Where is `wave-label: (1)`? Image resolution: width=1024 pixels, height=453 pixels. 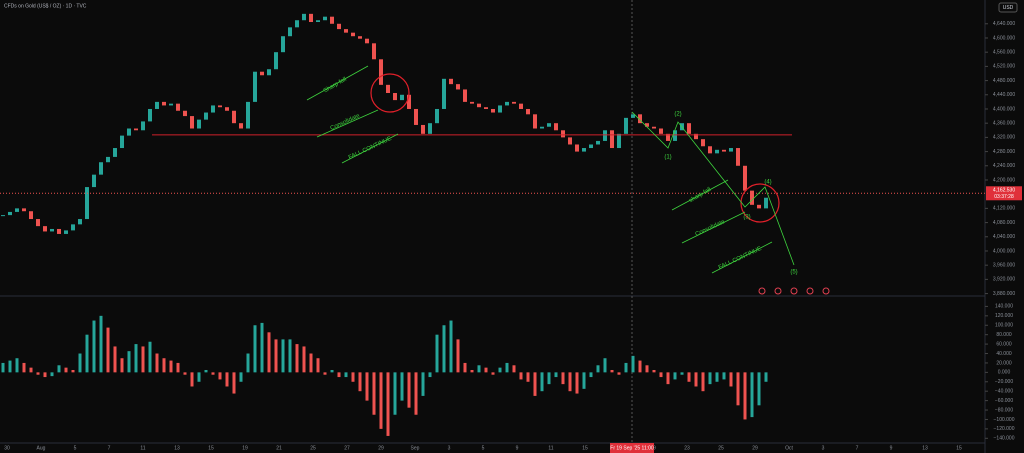
wave-label: (1) is located at coordinates (667, 158).